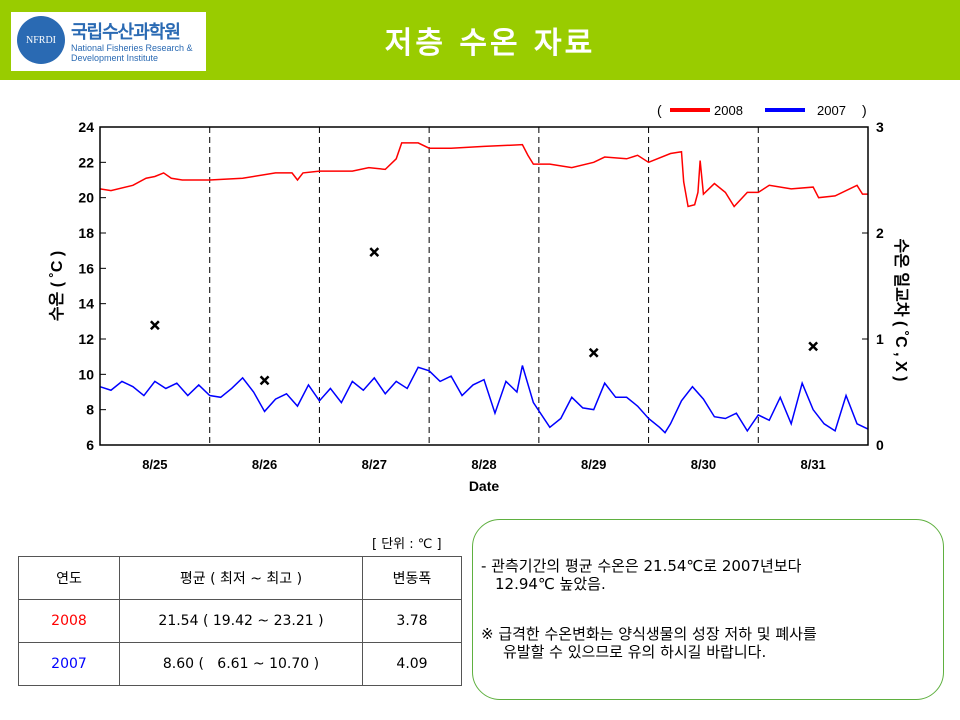  Describe the element at coordinates (69, 578) in the screenshot. I see `col-year: 연도` at that location.